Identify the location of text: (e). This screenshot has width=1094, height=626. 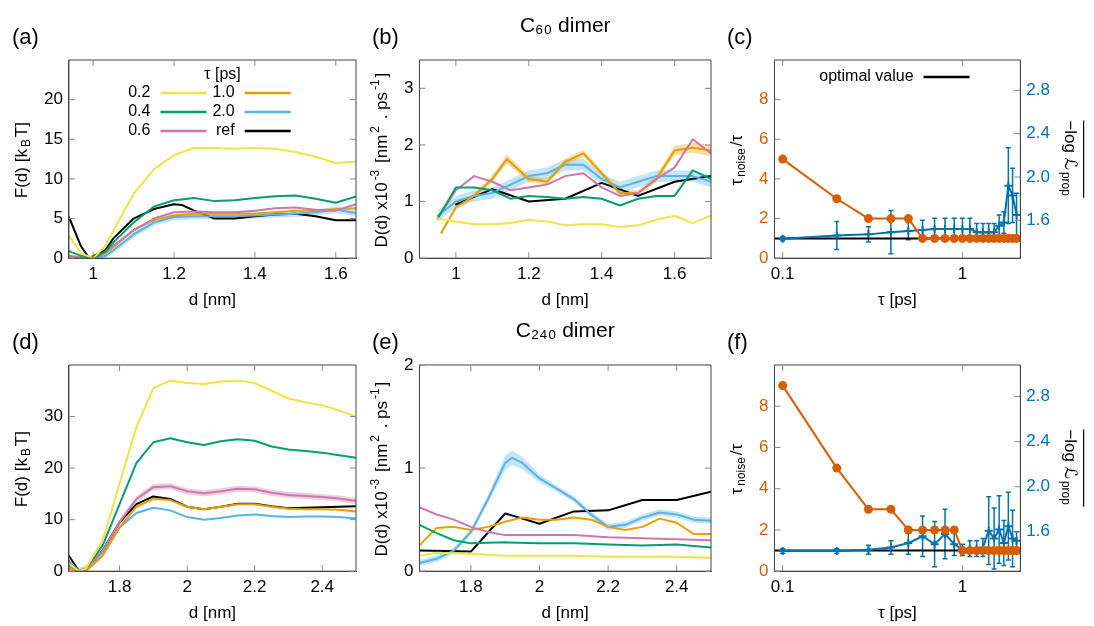
(385, 342).